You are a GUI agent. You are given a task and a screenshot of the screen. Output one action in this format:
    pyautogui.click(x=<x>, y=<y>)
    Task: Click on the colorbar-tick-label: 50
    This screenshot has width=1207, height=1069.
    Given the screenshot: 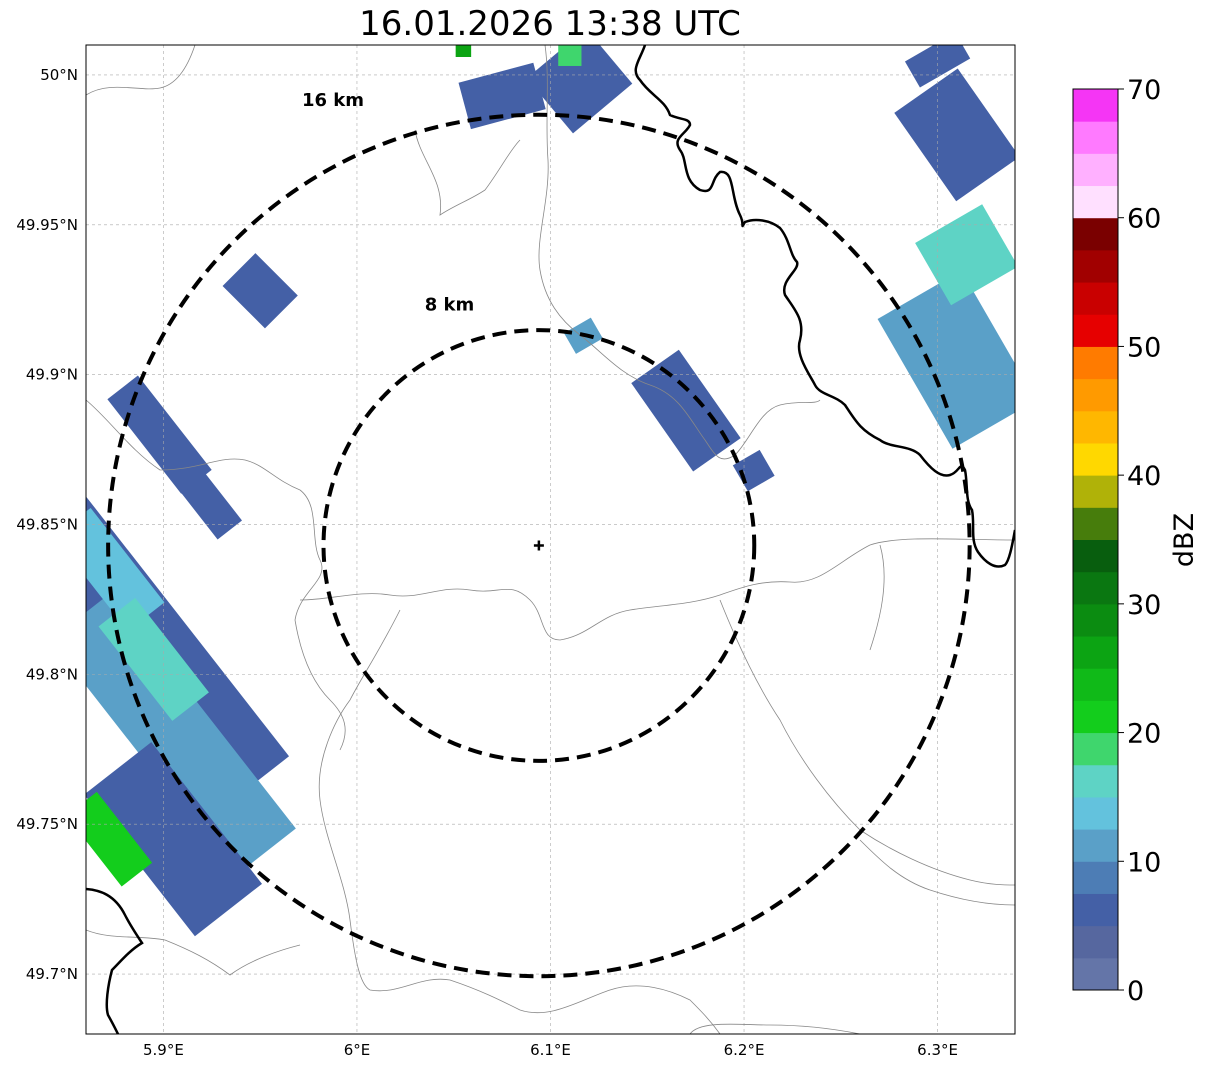 What is the action you would take?
    pyautogui.click(x=1144, y=347)
    